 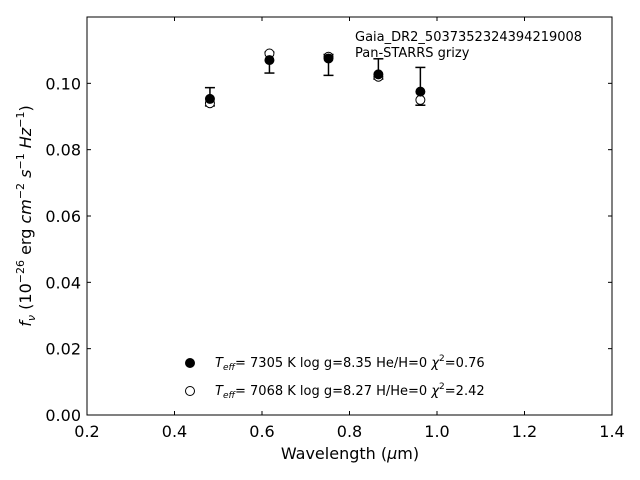 What do you see at coordinates (261, 431) in the screenshot?
I see `x-tick-label: 0.6` at bounding box center [261, 431].